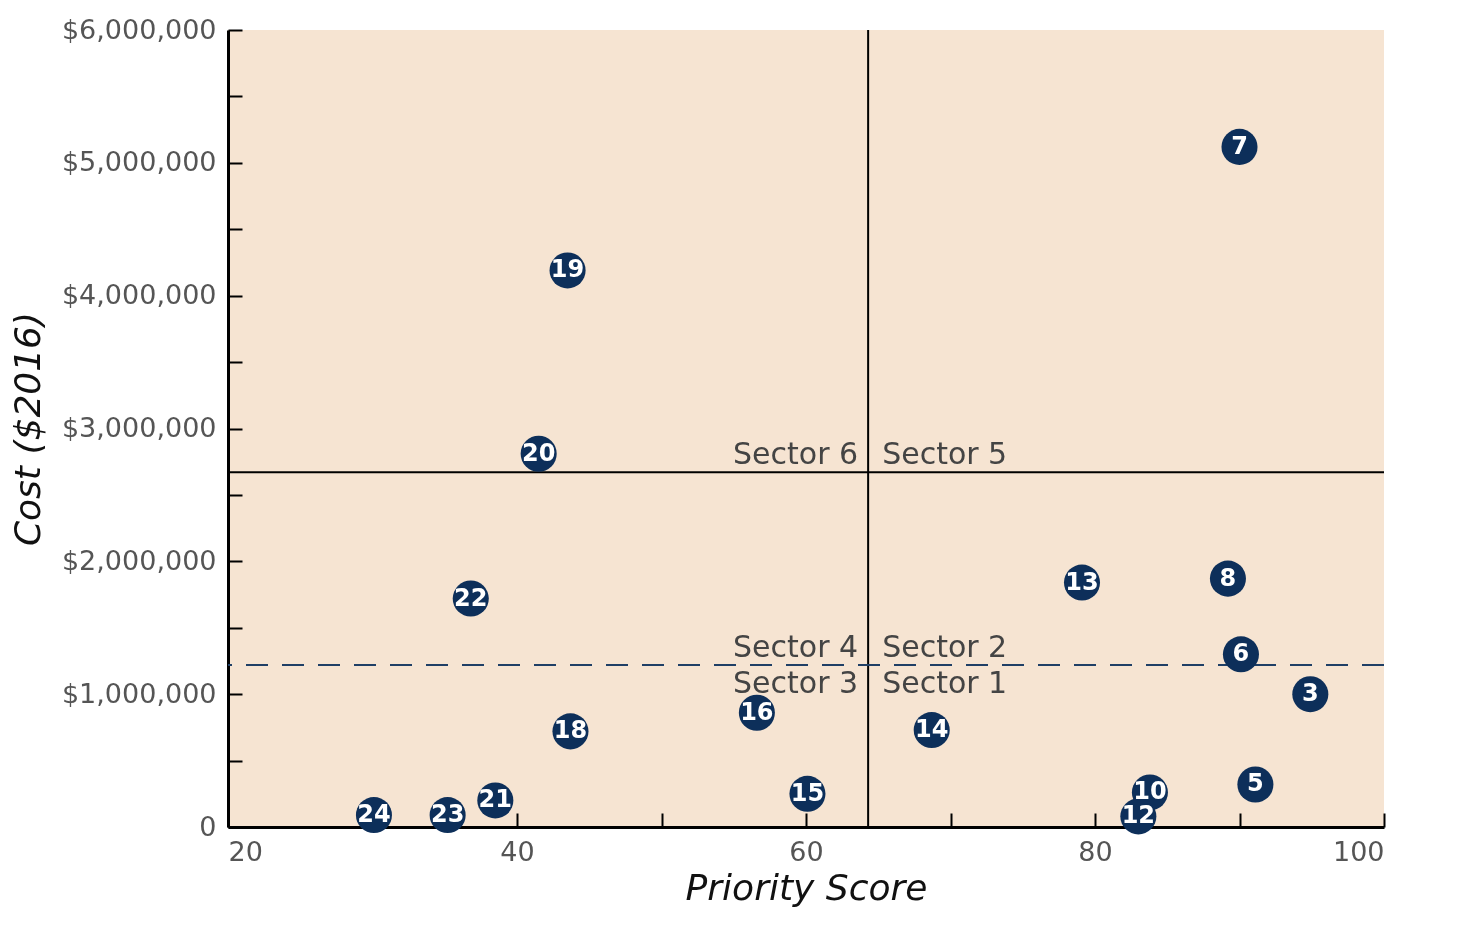 This screenshot has width=1463, height=925. Describe the element at coordinates (1095, 851) in the screenshot. I see `x-tick-label: 80` at that location.